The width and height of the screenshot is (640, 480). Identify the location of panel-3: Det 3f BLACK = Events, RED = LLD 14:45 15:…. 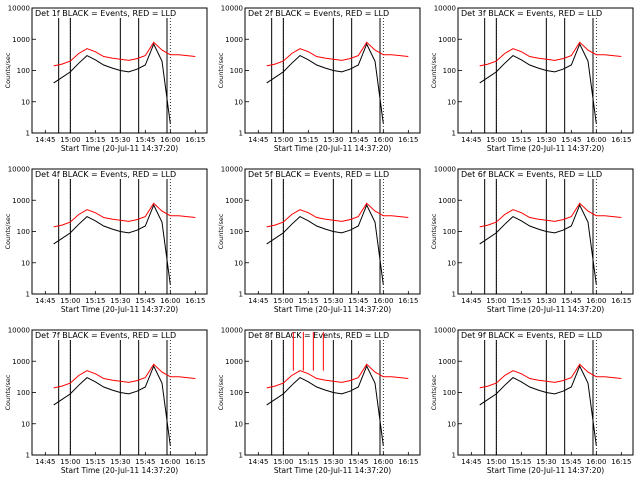
(532, 79).